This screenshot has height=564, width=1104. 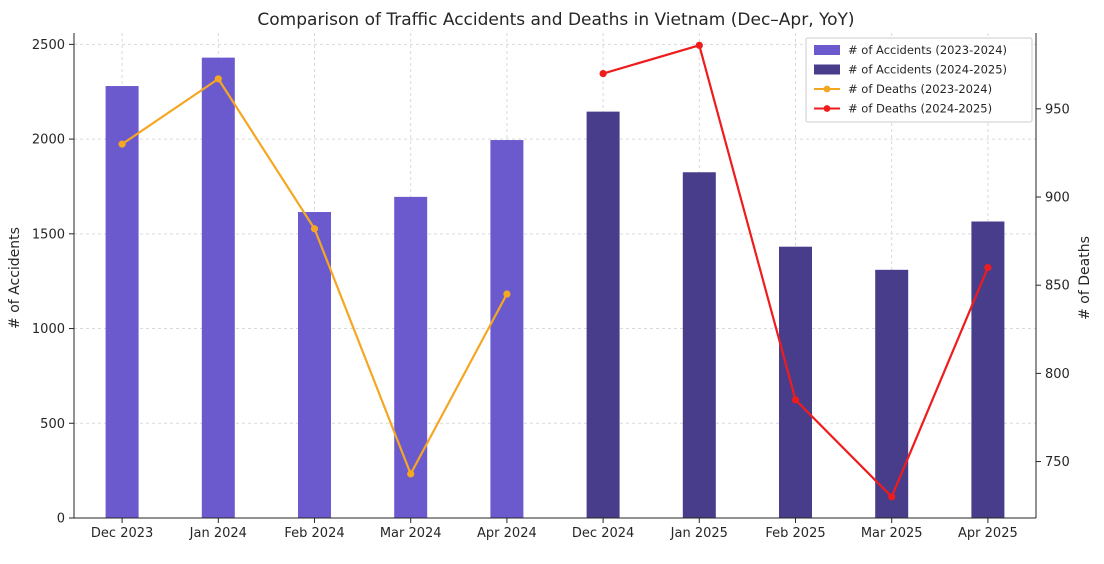 What do you see at coordinates (48, 140) in the screenshot?
I see `left-y-tick-label: 2000` at bounding box center [48, 140].